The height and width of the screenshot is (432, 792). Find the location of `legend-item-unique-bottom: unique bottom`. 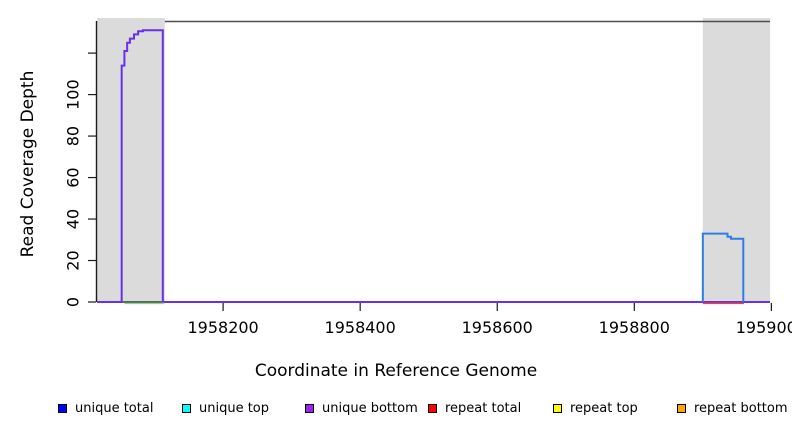

legend-item-unique-bottom: unique bottom is located at coordinates (361, 408).